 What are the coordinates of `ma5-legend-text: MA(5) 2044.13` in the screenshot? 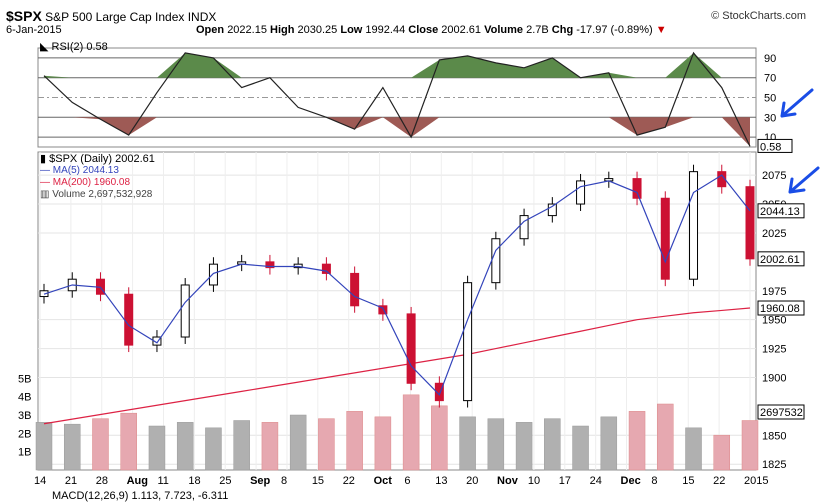 It's located at (85, 170).